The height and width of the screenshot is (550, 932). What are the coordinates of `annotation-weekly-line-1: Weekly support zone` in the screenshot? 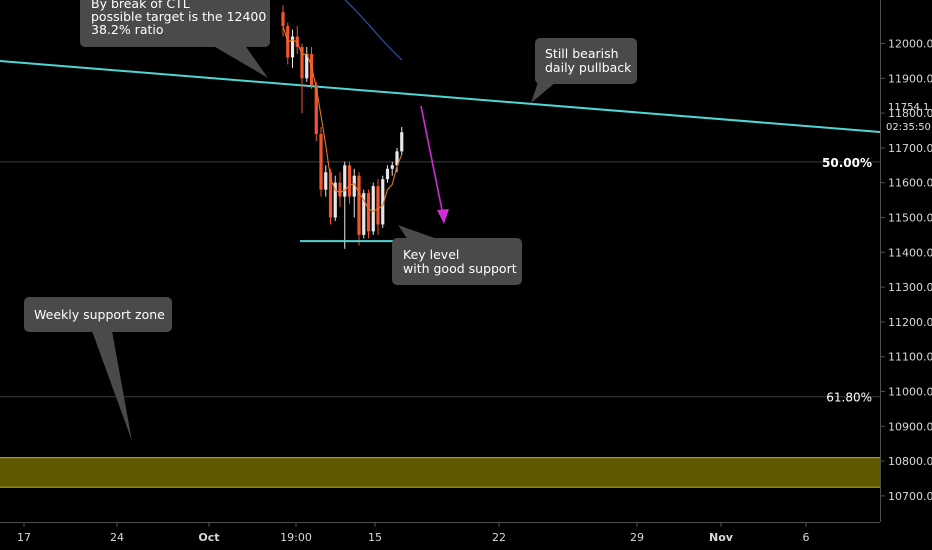 It's located at (99, 314).